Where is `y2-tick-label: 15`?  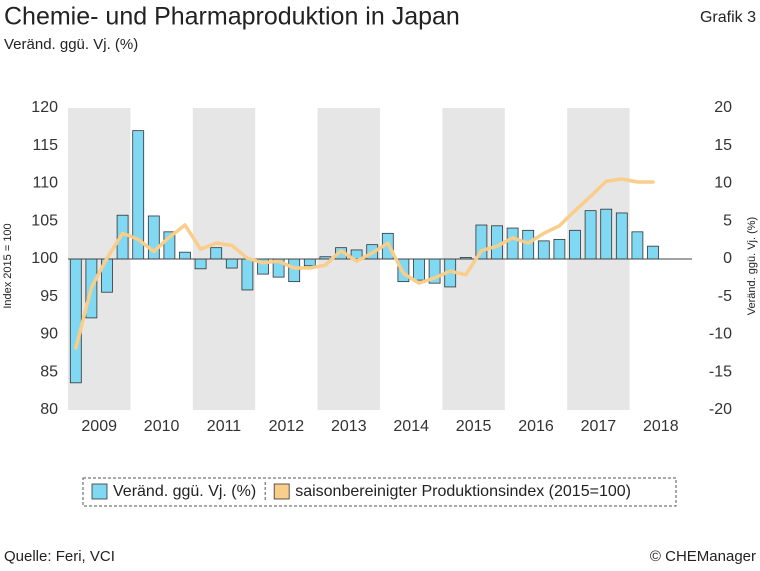 y2-tick-label: 15 is located at coordinates (723, 145).